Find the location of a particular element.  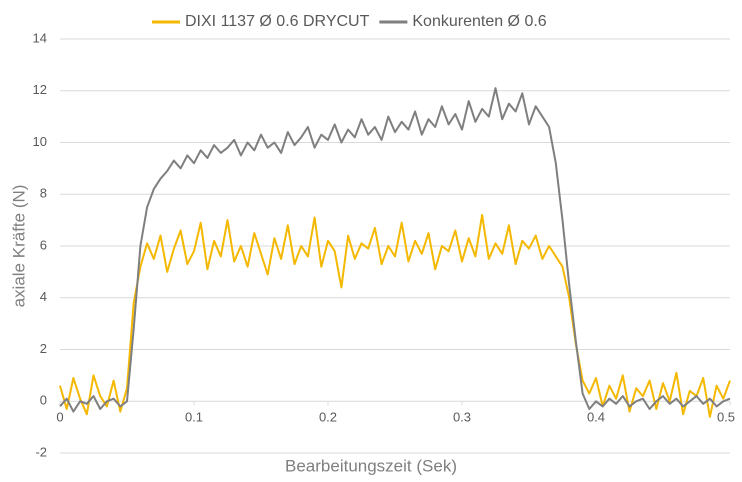

x-tick-label: 0.5 is located at coordinates (726, 417).